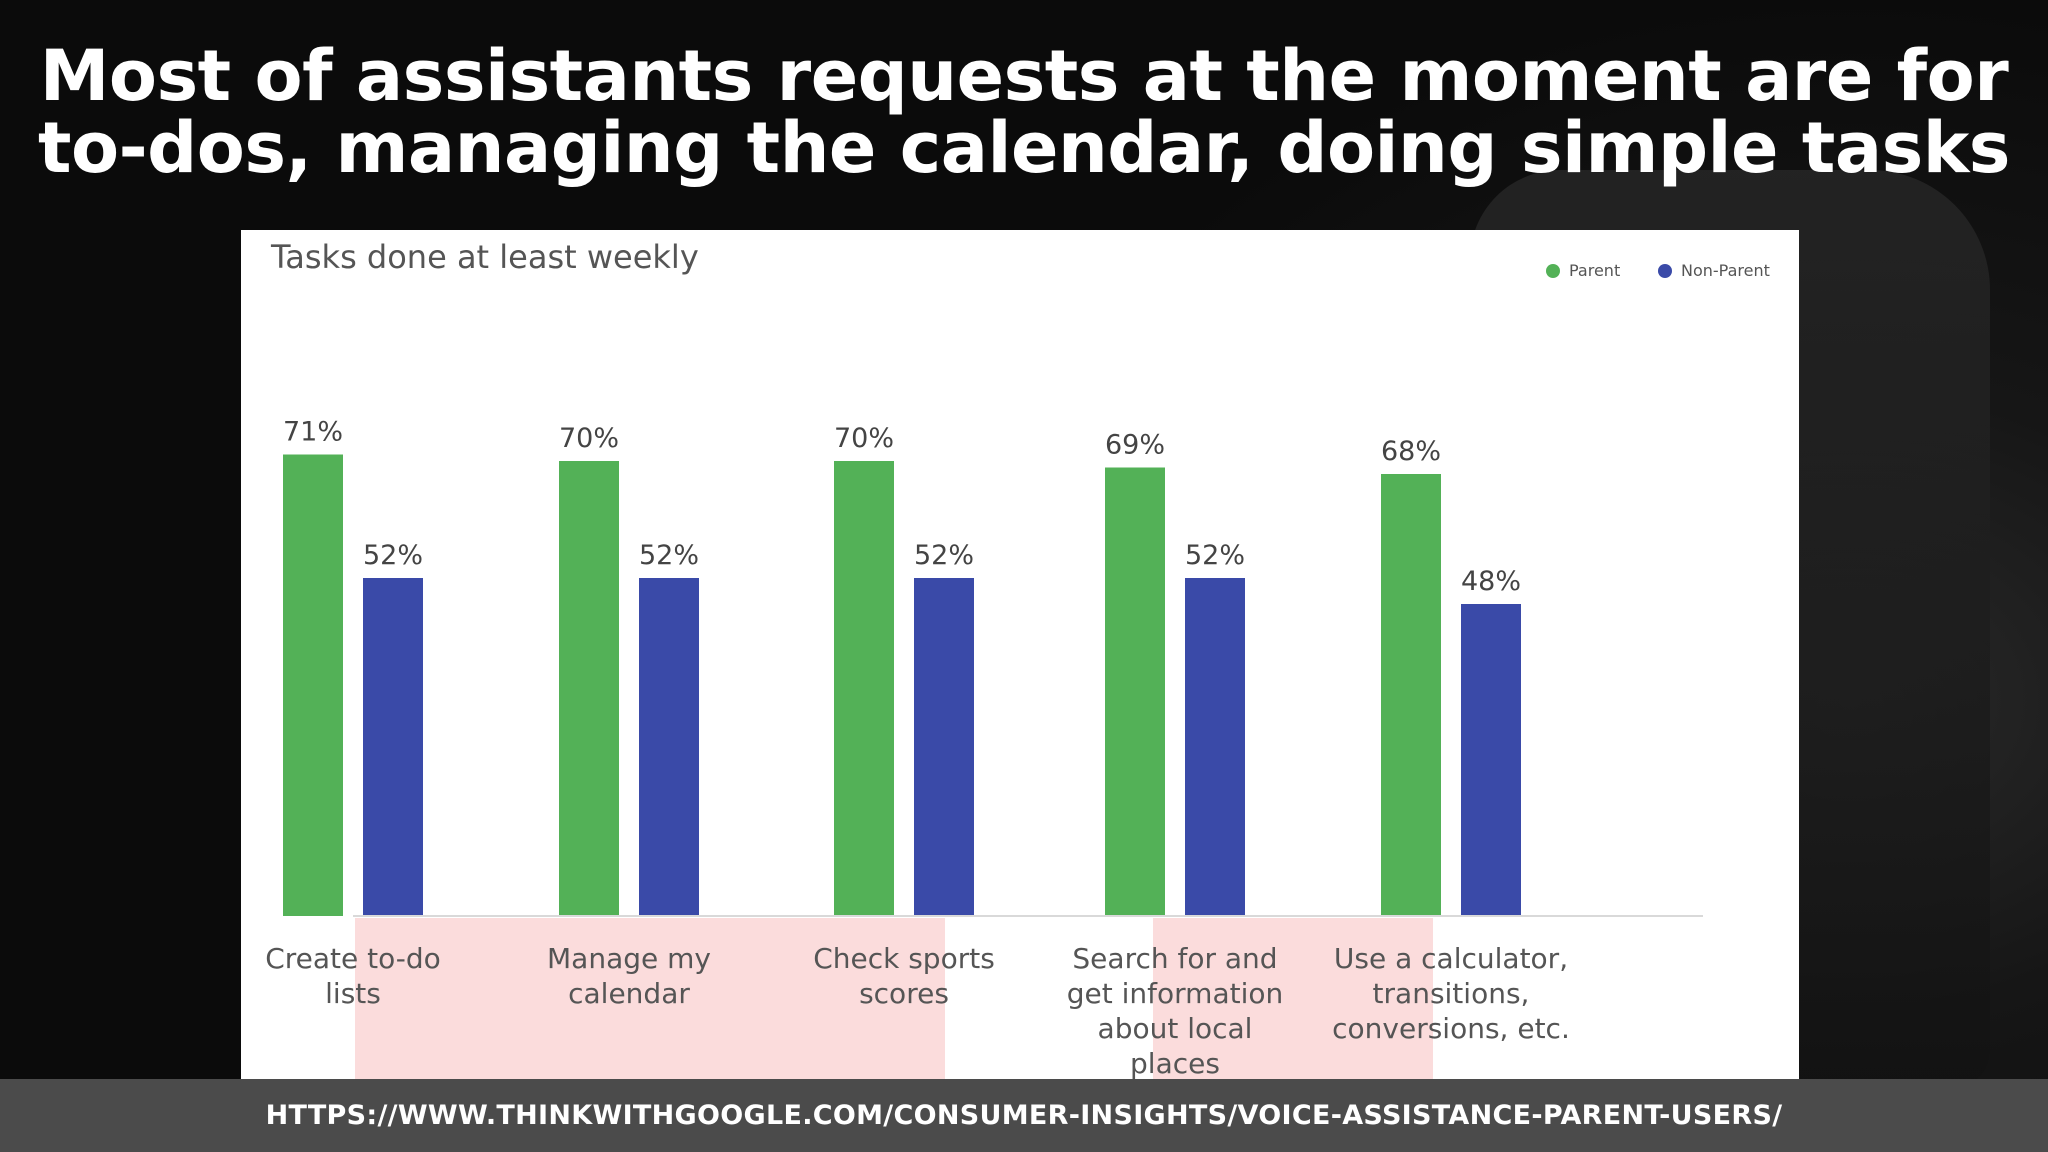  Describe the element at coordinates (313, 432) in the screenshot. I see `data-label-parent-0: 71%` at that location.